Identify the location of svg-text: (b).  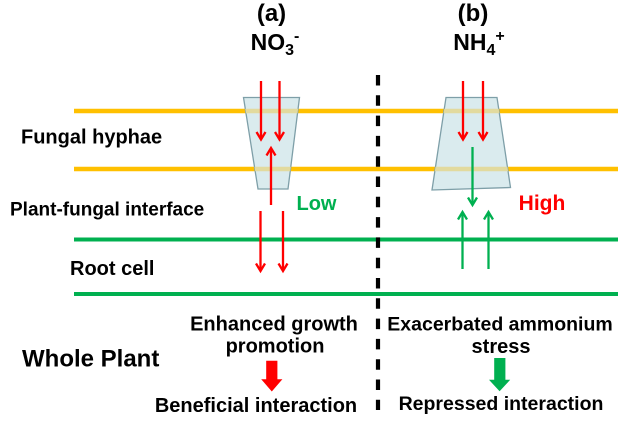
(473, 13).